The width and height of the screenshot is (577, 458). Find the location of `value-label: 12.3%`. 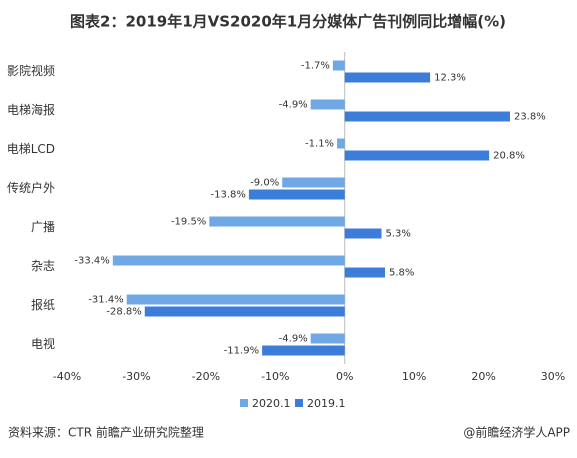

value-label: 12.3% is located at coordinates (450, 78).